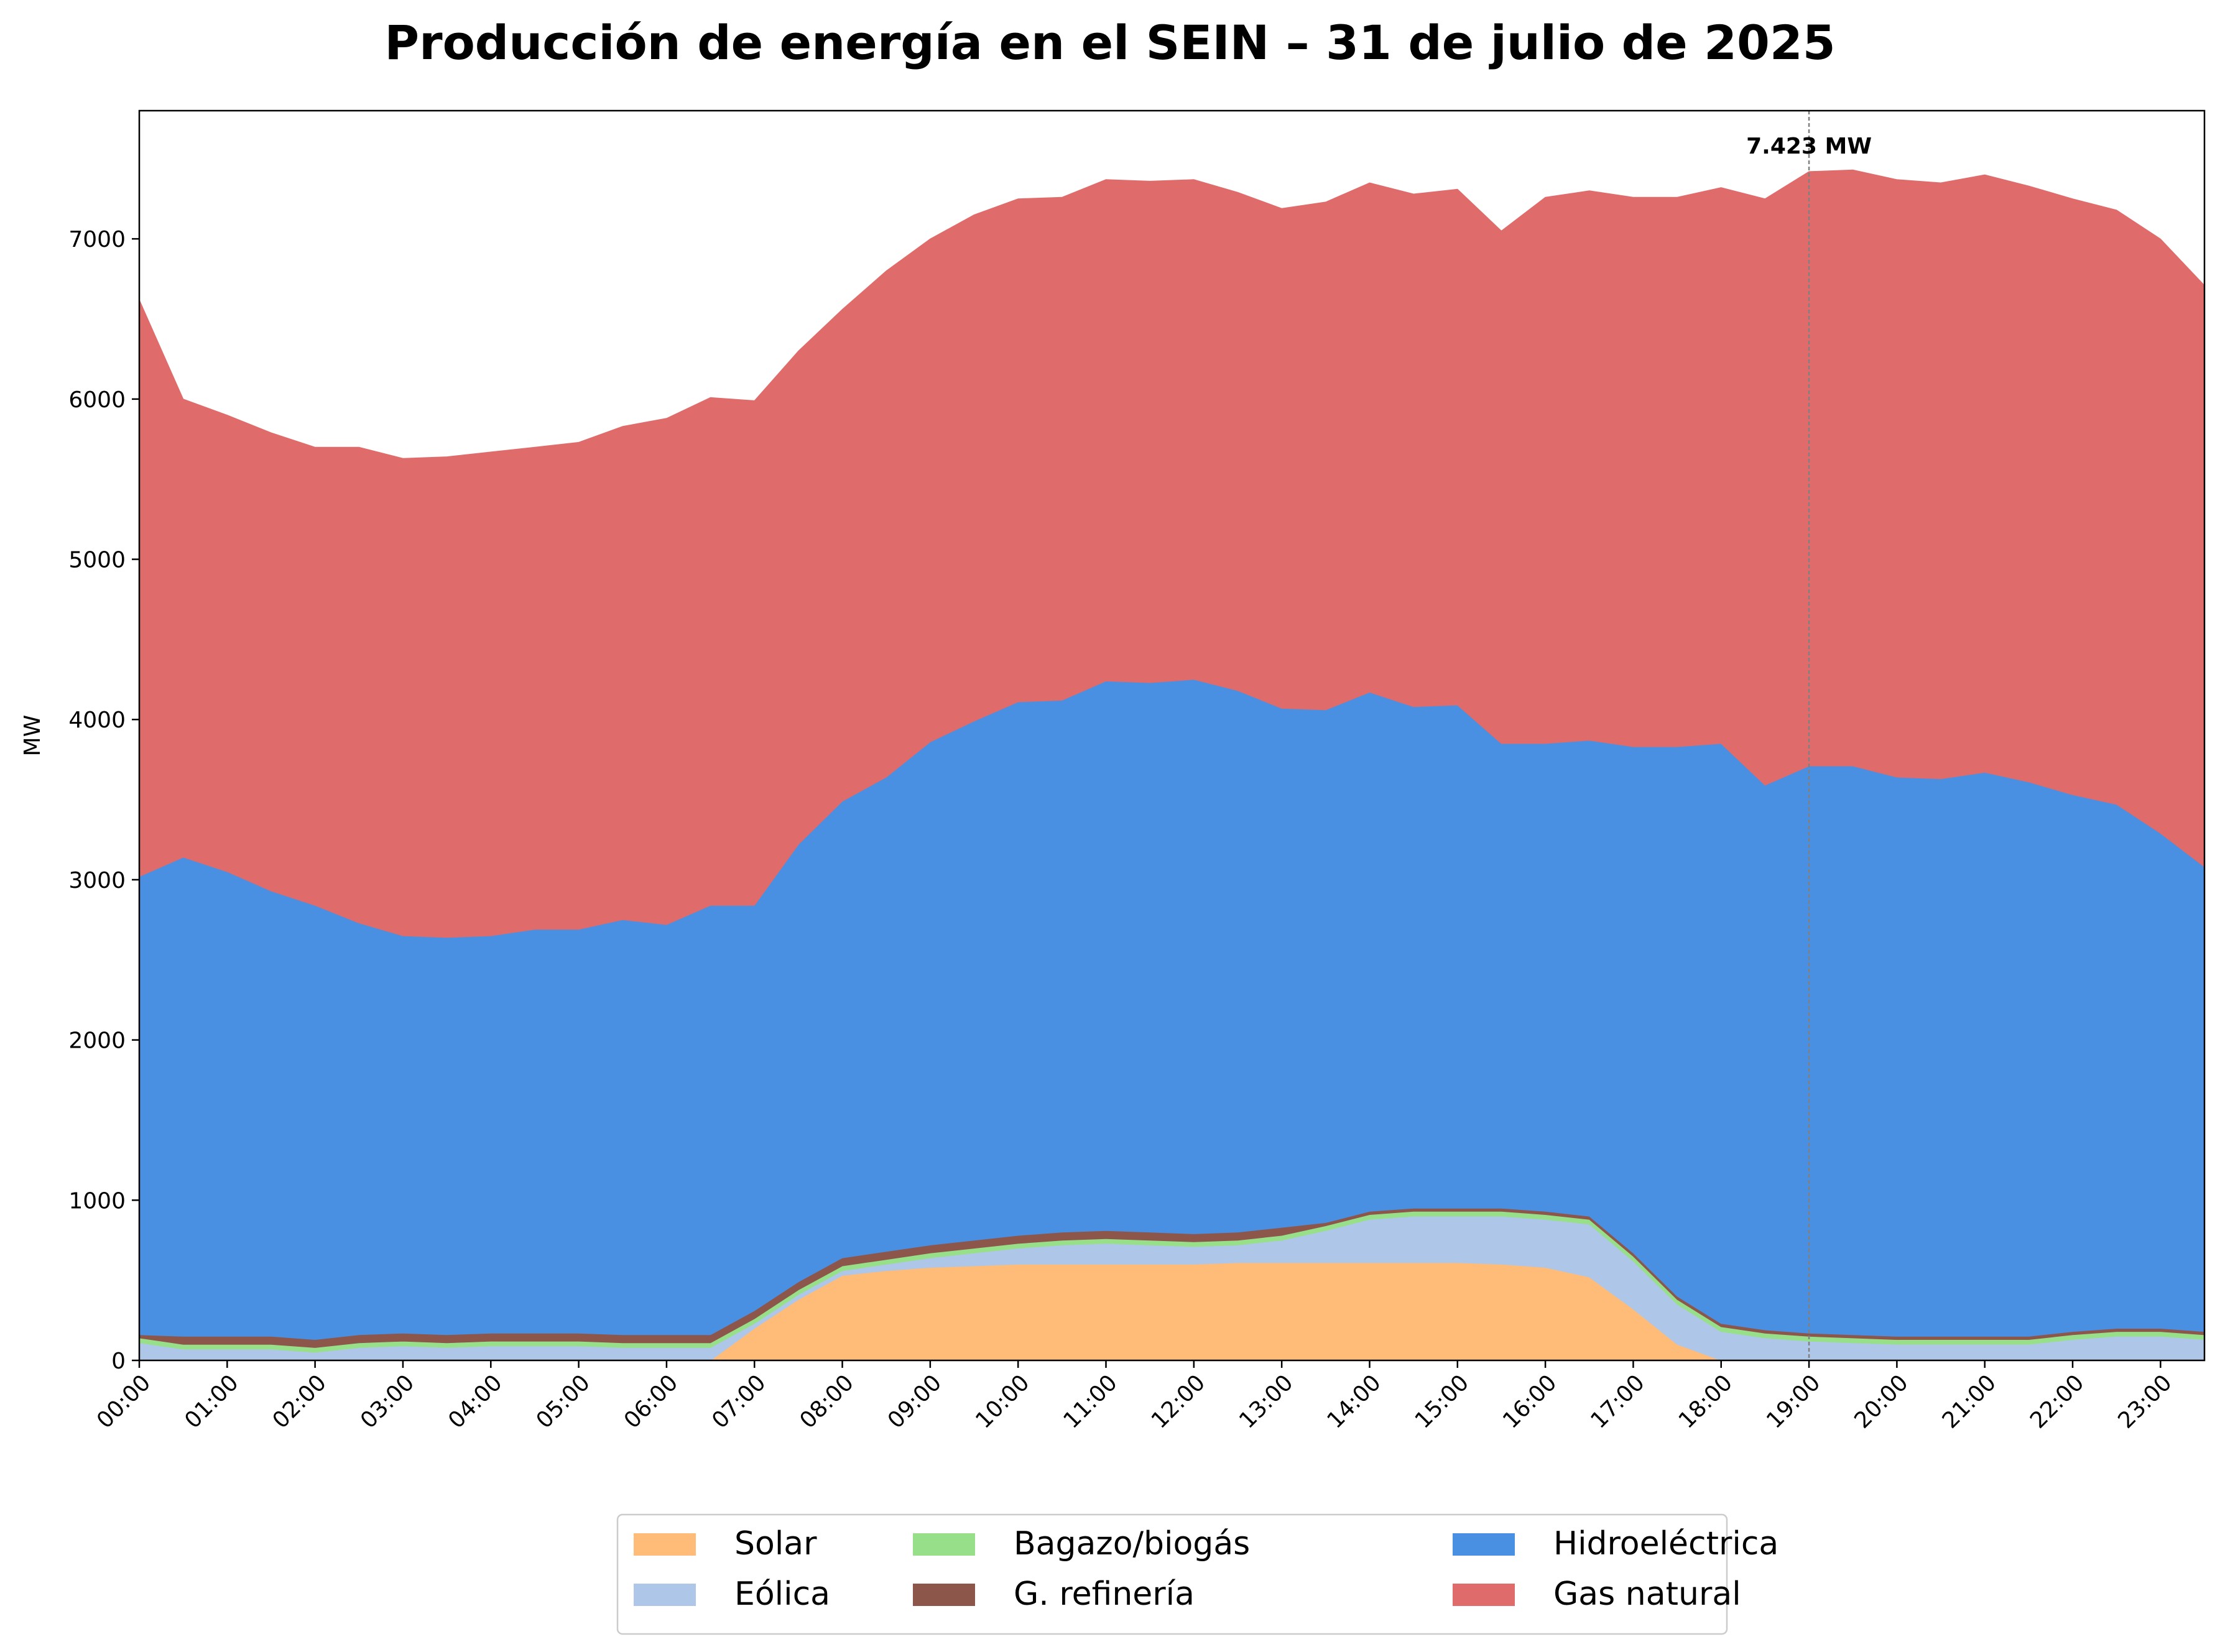 This screenshot has height=1652, width=2220. What do you see at coordinates (1178, 1402) in the screenshot?
I see `x-tick-label: 12:00` at bounding box center [1178, 1402].